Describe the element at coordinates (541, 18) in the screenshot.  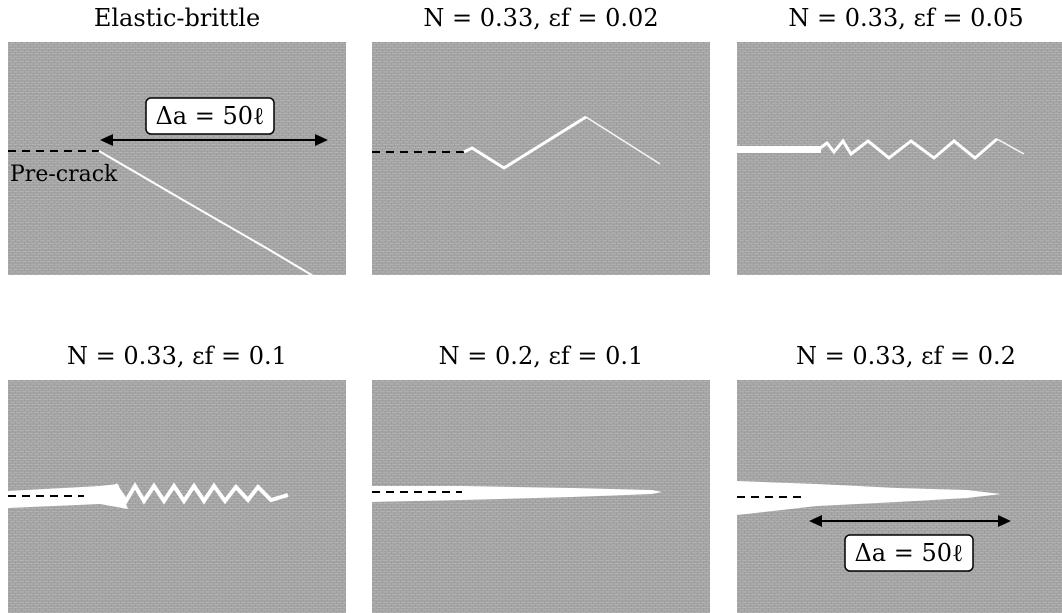
I see `panel-title: N = 0.33, εf = 0.02` at that location.